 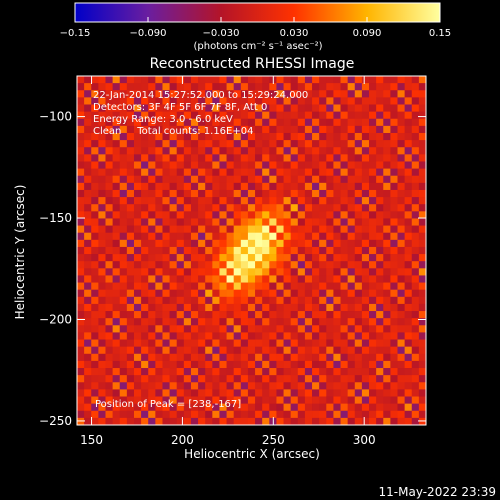 I want to click on colorbar-tick-label: 0.030, so click(x=294, y=33).